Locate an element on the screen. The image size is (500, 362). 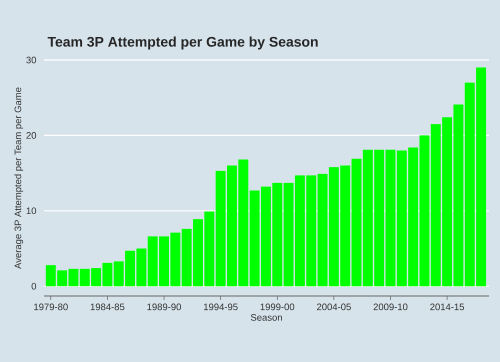
x-tick-label: 2014-15 is located at coordinates (447, 307).